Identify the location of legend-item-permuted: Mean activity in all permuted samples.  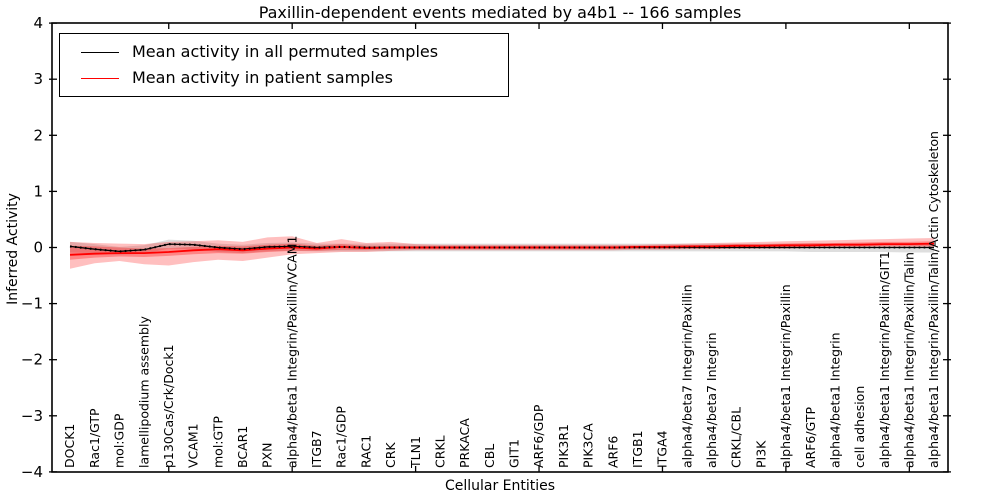
(294, 52).